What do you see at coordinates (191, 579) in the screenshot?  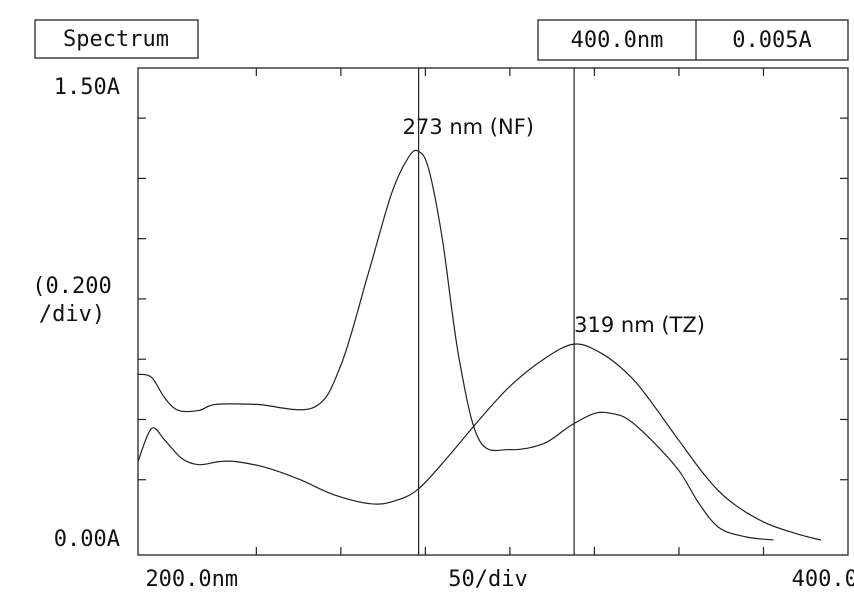 I see `x-tick-label: 200.0nm` at bounding box center [191, 579].